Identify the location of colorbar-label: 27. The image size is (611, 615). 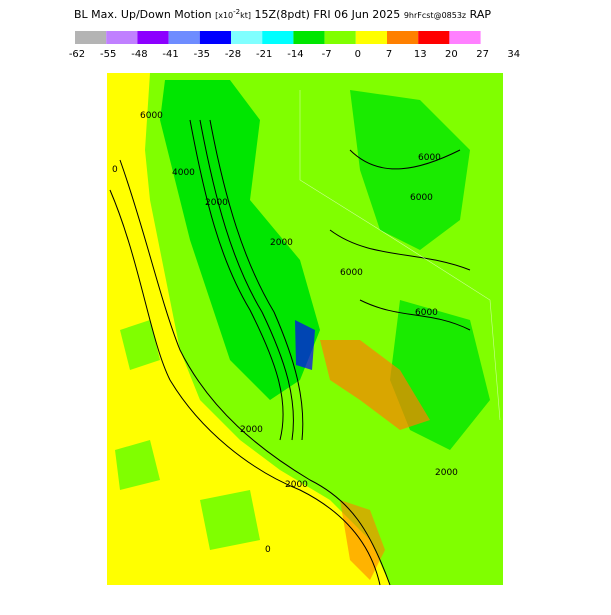
(482, 54).